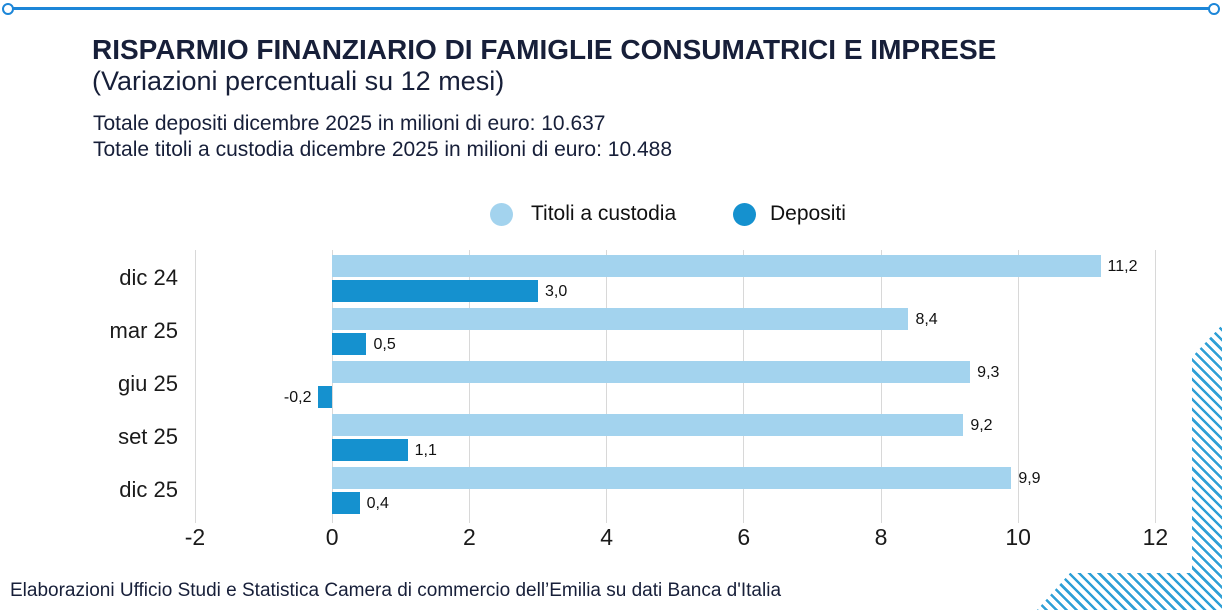 The image size is (1222, 610). What do you see at coordinates (195, 537) in the screenshot?
I see `x-tick-label: -2` at bounding box center [195, 537].